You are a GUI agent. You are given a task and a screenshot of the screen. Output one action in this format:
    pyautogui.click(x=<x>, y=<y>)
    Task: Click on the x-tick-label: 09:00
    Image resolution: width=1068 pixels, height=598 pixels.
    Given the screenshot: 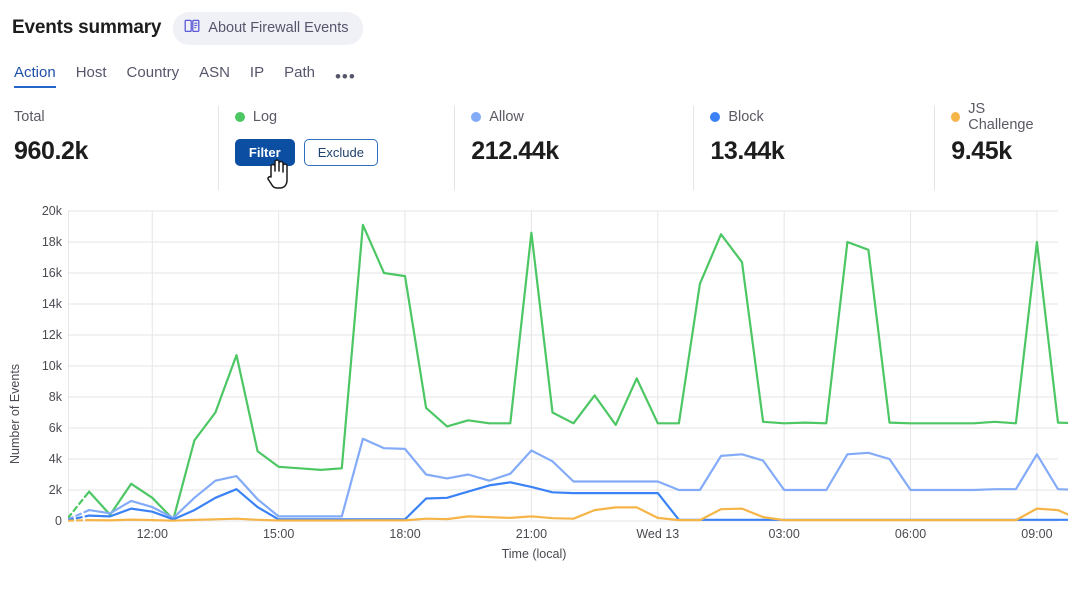 What is the action you would take?
    pyautogui.click(x=1037, y=534)
    